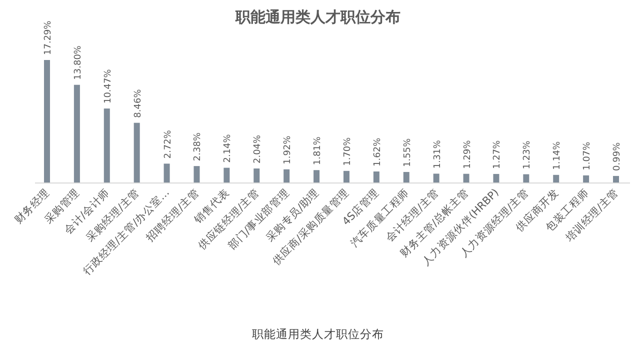  Describe the element at coordinates (318, 334) in the screenshot. I see `text: 职能通用类人才职位分布` at that location.